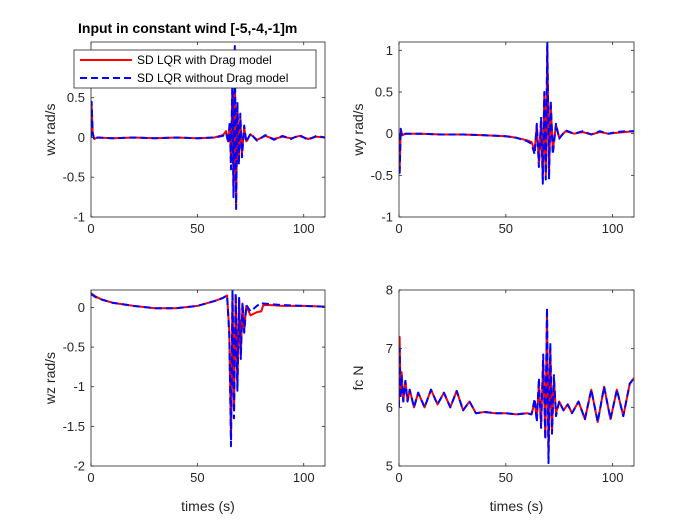 This screenshot has width=700, height=525. I want to click on figure-title: Input in constant wind [-5,-4,-1]m, so click(187, 28).